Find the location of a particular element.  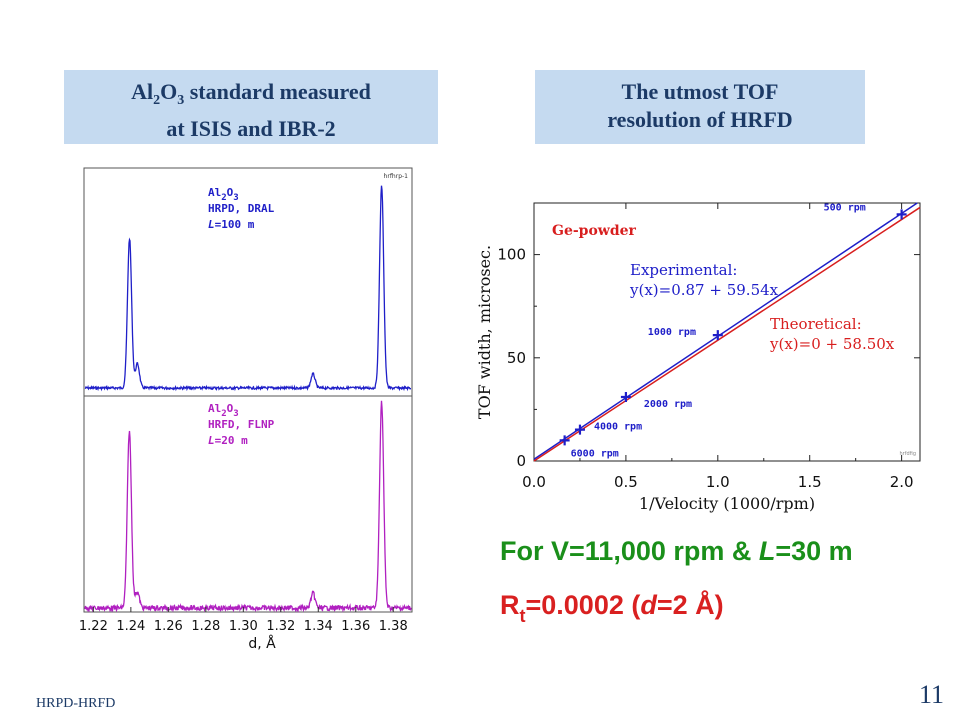

legend-length: L=100 m is located at coordinates (231, 224).